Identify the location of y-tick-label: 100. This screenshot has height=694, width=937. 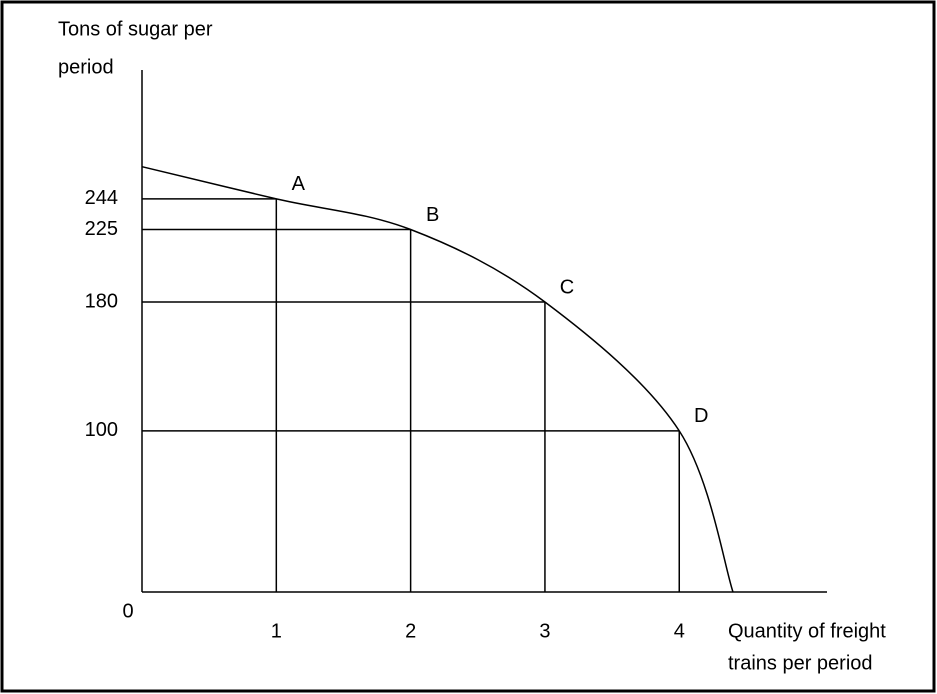
(101, 430).